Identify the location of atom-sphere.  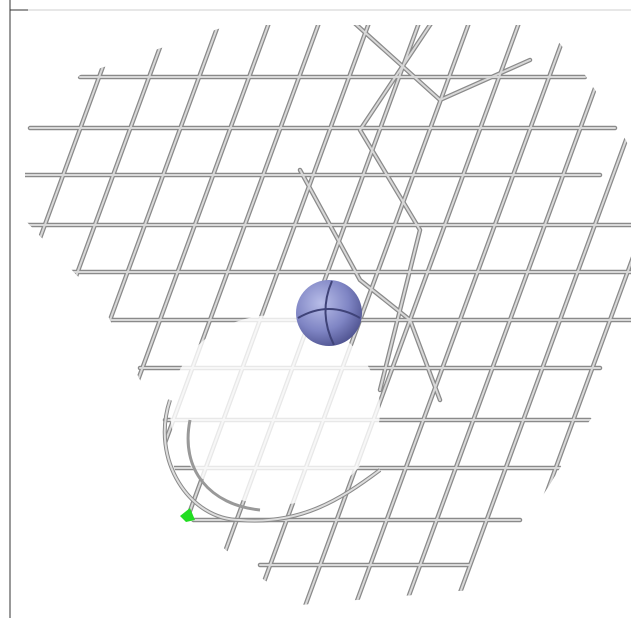
(329, 313).